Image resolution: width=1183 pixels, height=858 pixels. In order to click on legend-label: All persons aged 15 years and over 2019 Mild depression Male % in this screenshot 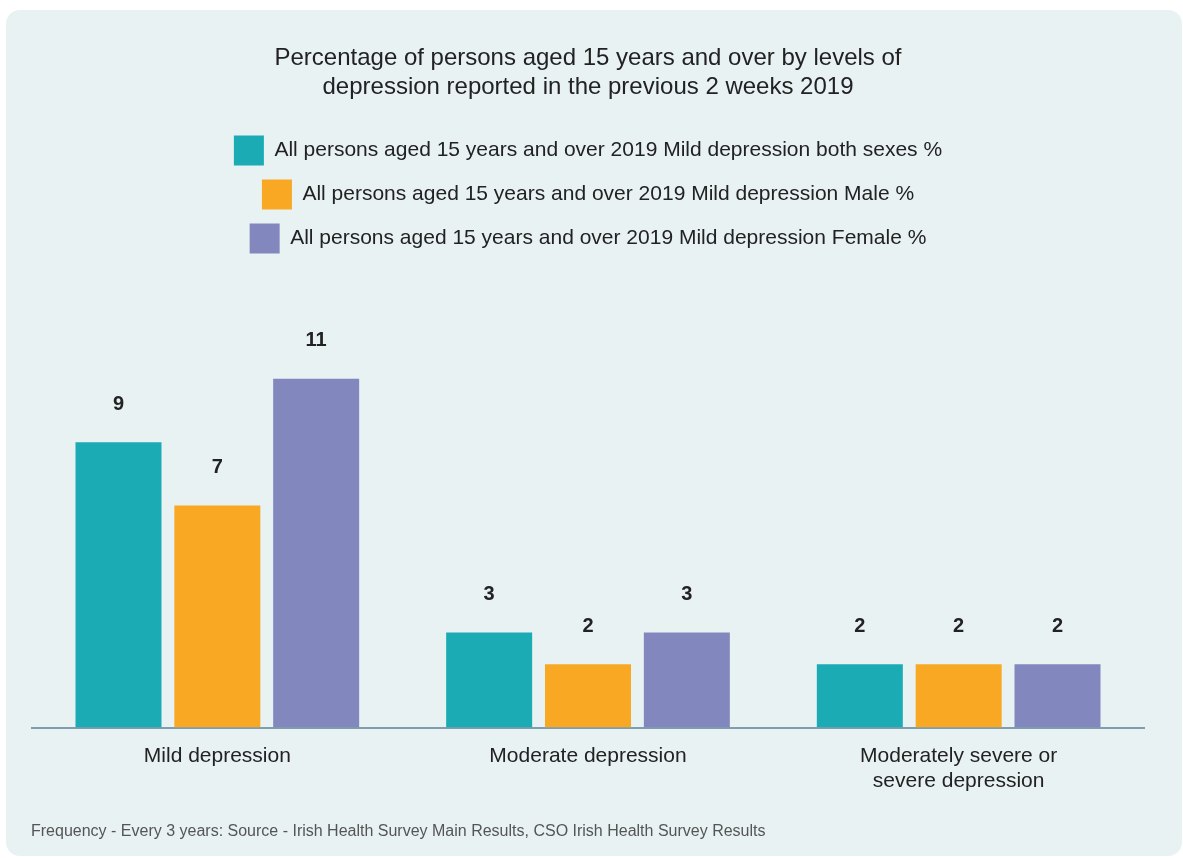, I will do `click(608, 193)`.